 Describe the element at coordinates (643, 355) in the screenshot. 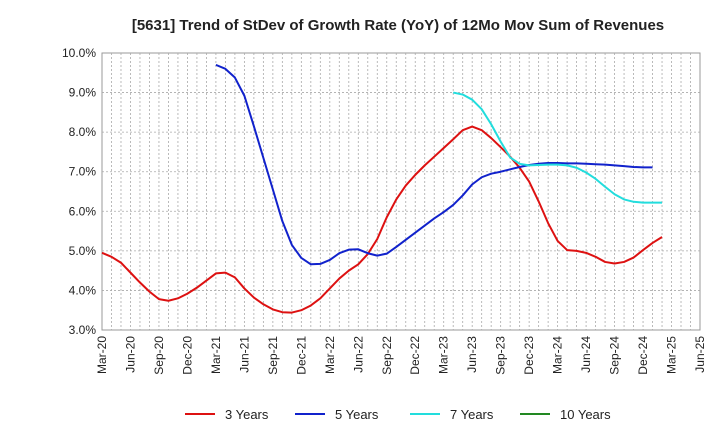

I see `x-tick-label: Dec-24` at that location.